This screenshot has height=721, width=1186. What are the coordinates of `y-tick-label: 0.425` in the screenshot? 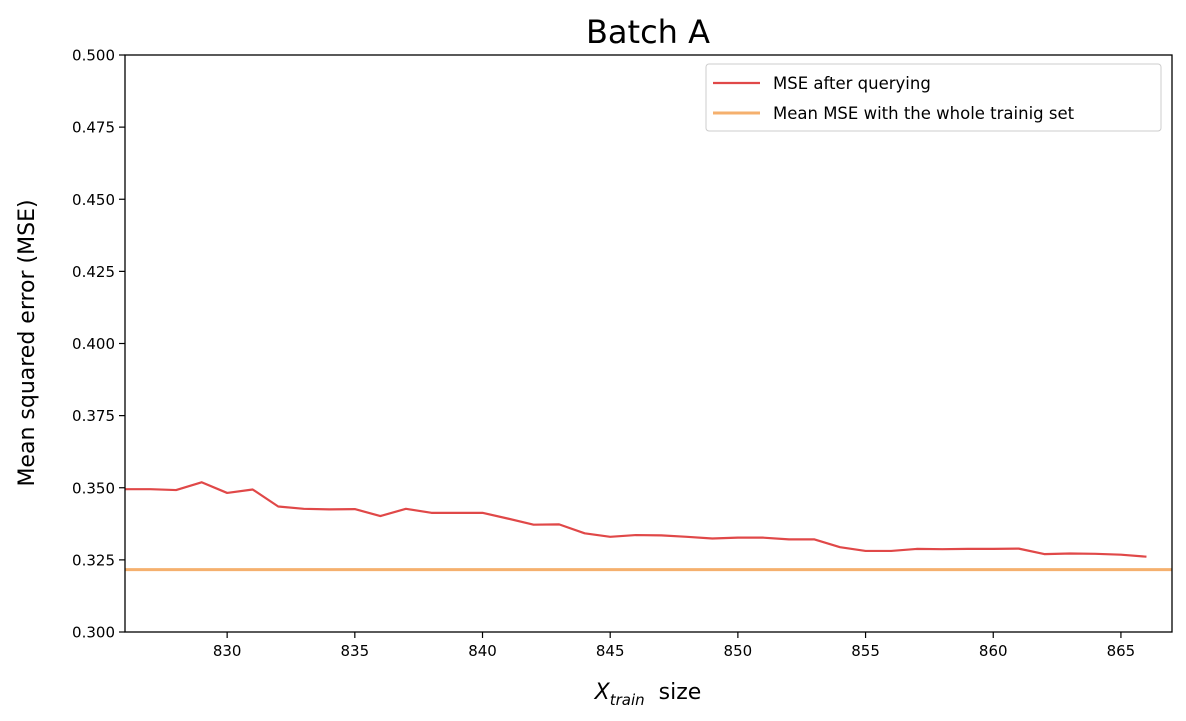 It's located at (93, 272).